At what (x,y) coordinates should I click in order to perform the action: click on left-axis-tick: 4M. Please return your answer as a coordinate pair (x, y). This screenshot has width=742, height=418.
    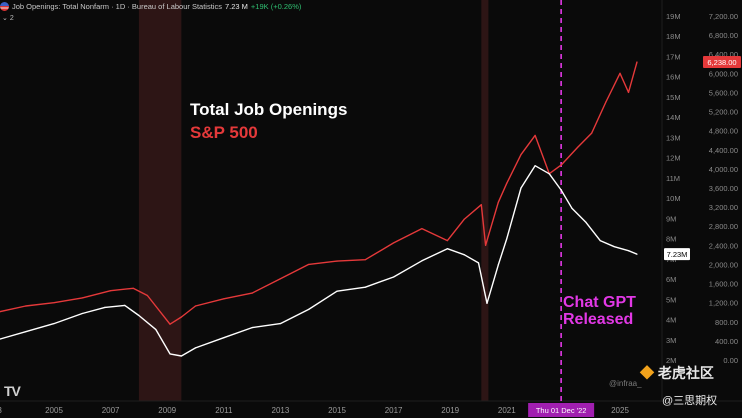
    Looking at the image, I should click on (671, 320).